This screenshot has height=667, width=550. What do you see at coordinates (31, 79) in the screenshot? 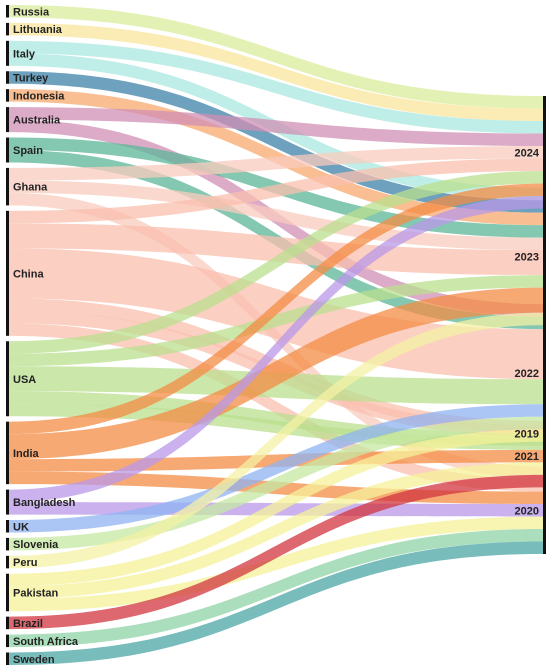
I see `label-turkey: Turkey` at bounding box center [31, 79].